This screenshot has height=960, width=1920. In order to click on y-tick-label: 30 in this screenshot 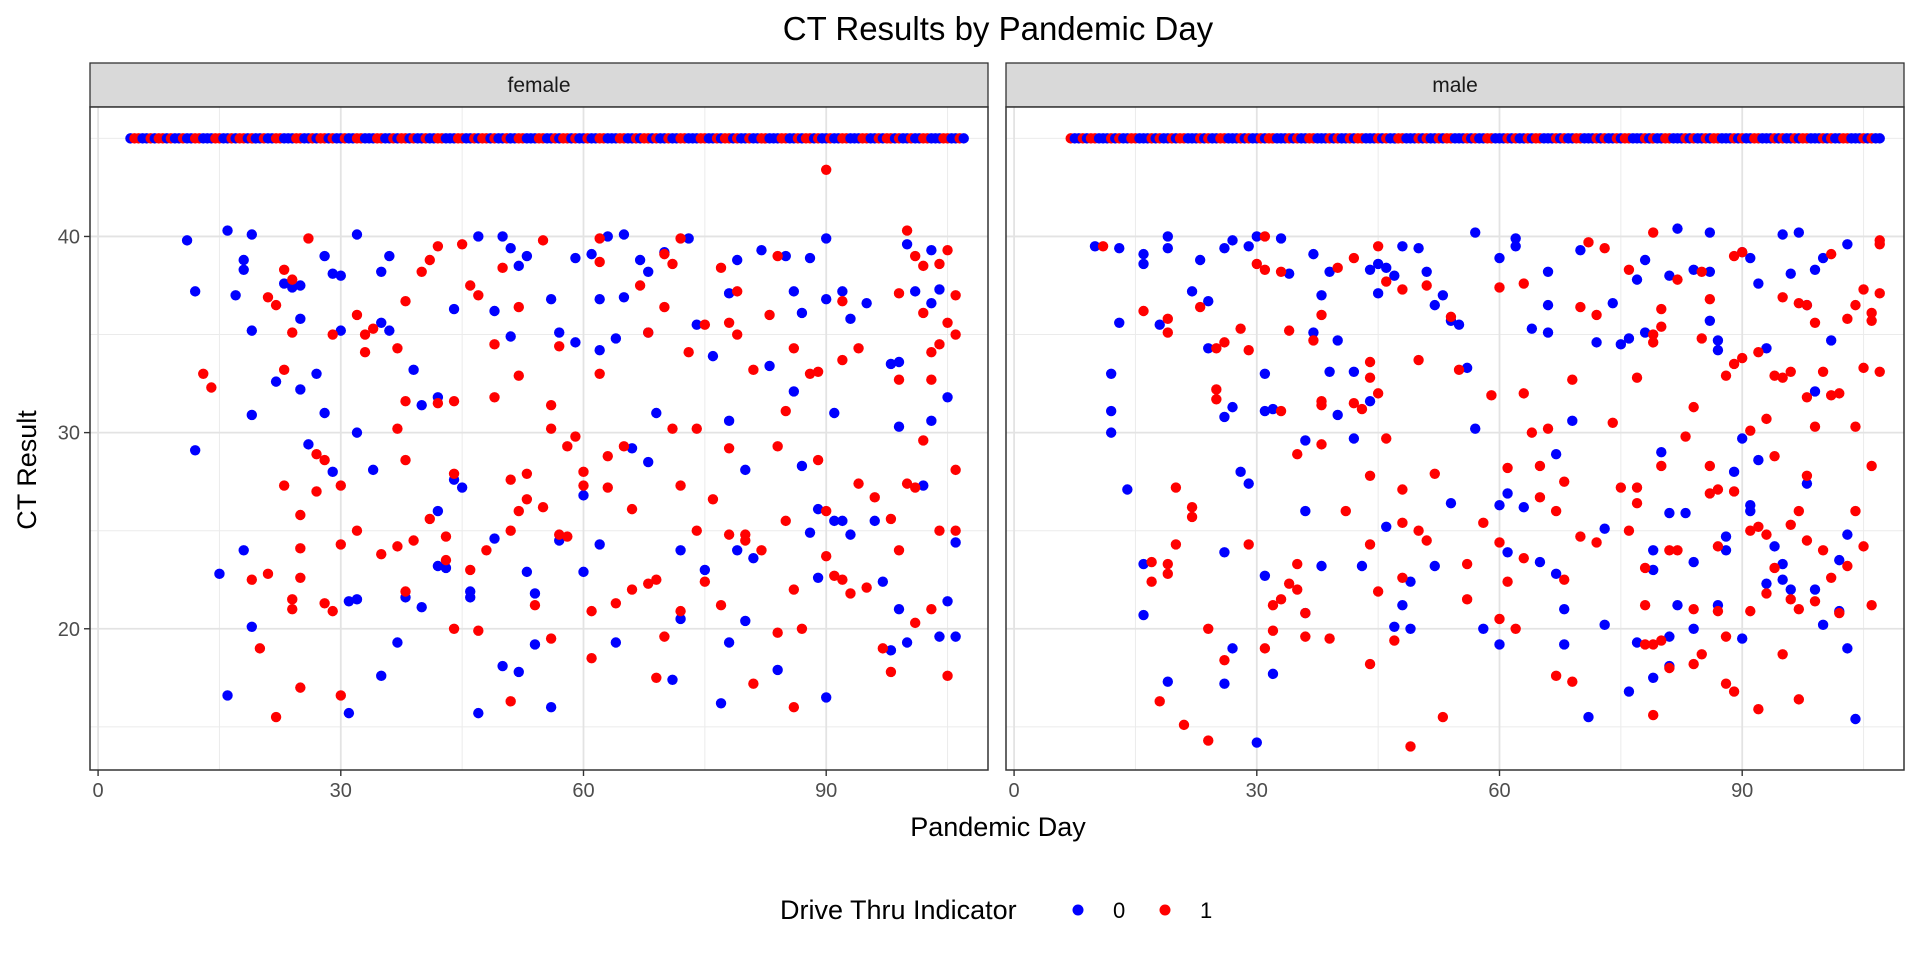, I will do `click(69, 434)`.